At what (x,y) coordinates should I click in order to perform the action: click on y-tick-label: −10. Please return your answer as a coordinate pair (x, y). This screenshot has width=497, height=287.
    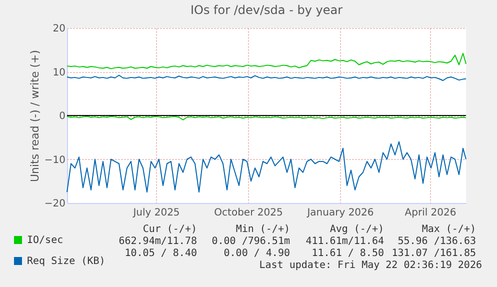
    Looking at the image, I should click on (55, 160).